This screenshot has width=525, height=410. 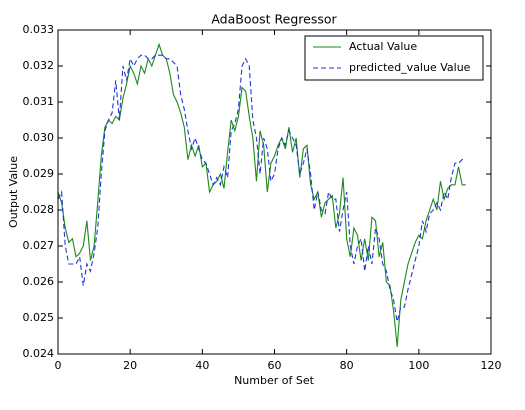 What do you see at coordinates (274, 380) in the screenshot?
I see `x-axis-label: Number of Set` at bounding box center [274, 380].